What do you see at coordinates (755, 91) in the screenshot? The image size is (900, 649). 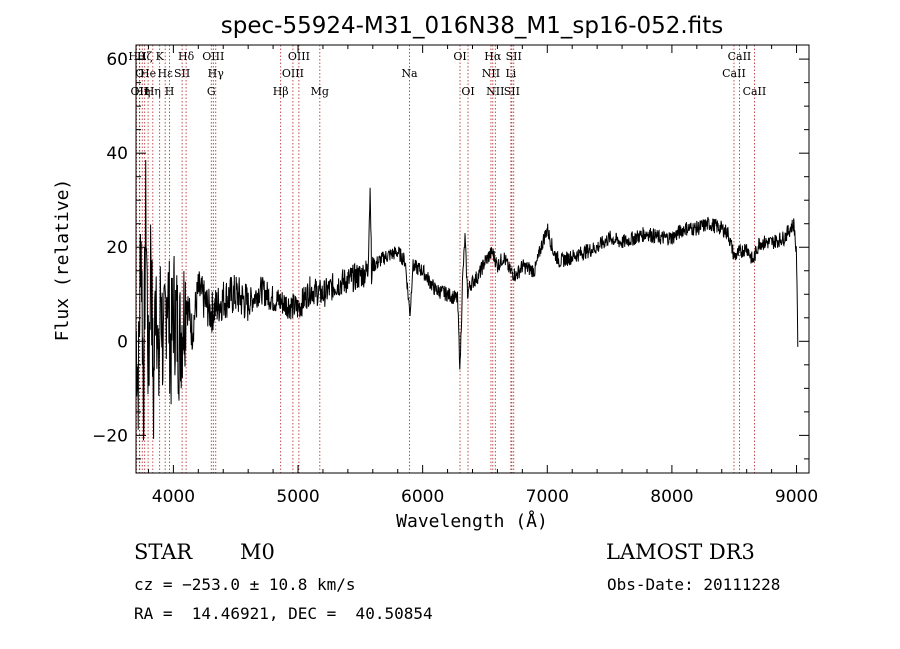 I see `line-label-30: CaII` at bounding box center [755, 91].